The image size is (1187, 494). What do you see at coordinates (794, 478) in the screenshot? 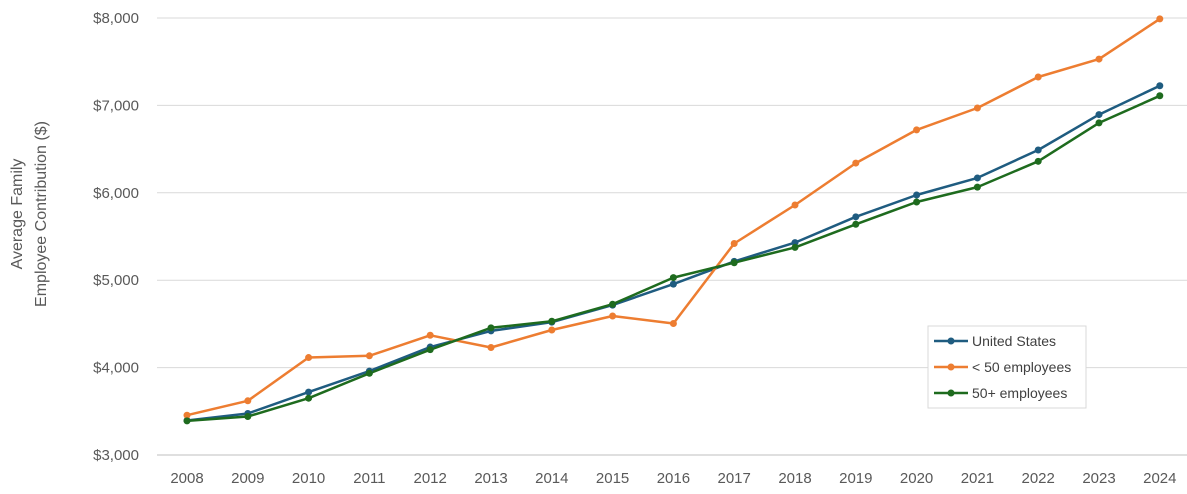
I see `x-tick-label: 2018` at bounding box center [794, 478].